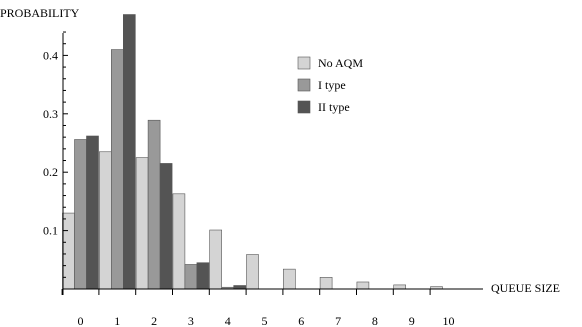  Describe the element at coordinates (304, 63) in the screenshot. I see `legend-swatch-no-aqm` at that location.